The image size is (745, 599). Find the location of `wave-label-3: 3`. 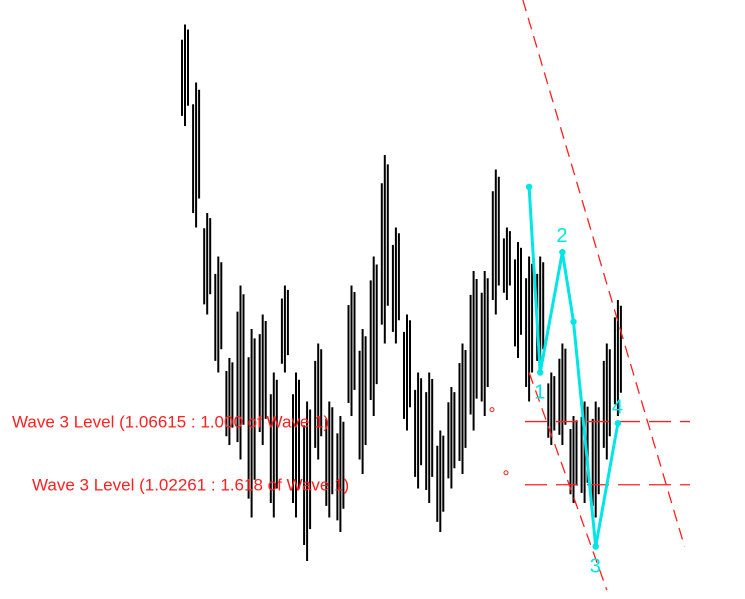

wave-label-3: 3 is located at coordinates (595, 567).